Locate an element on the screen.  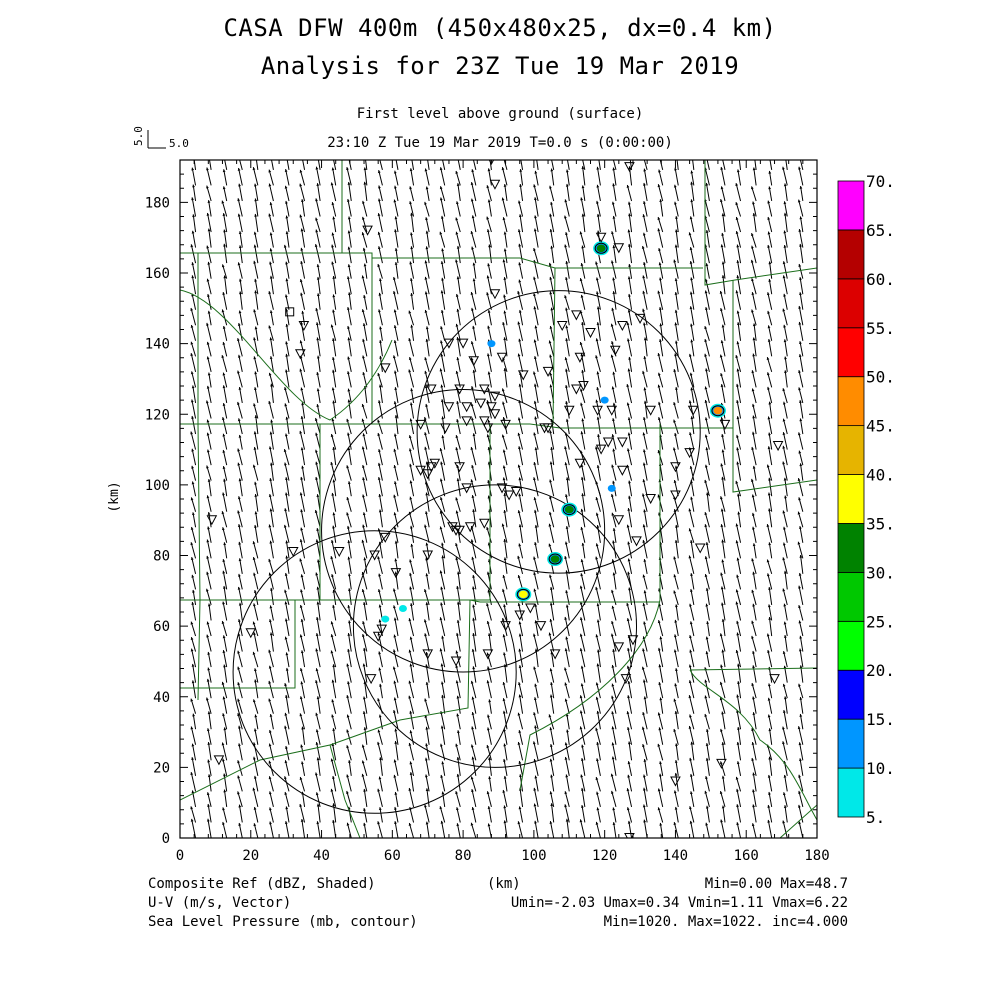
x-tick-label: 80 is located at coordinates (463, 856).